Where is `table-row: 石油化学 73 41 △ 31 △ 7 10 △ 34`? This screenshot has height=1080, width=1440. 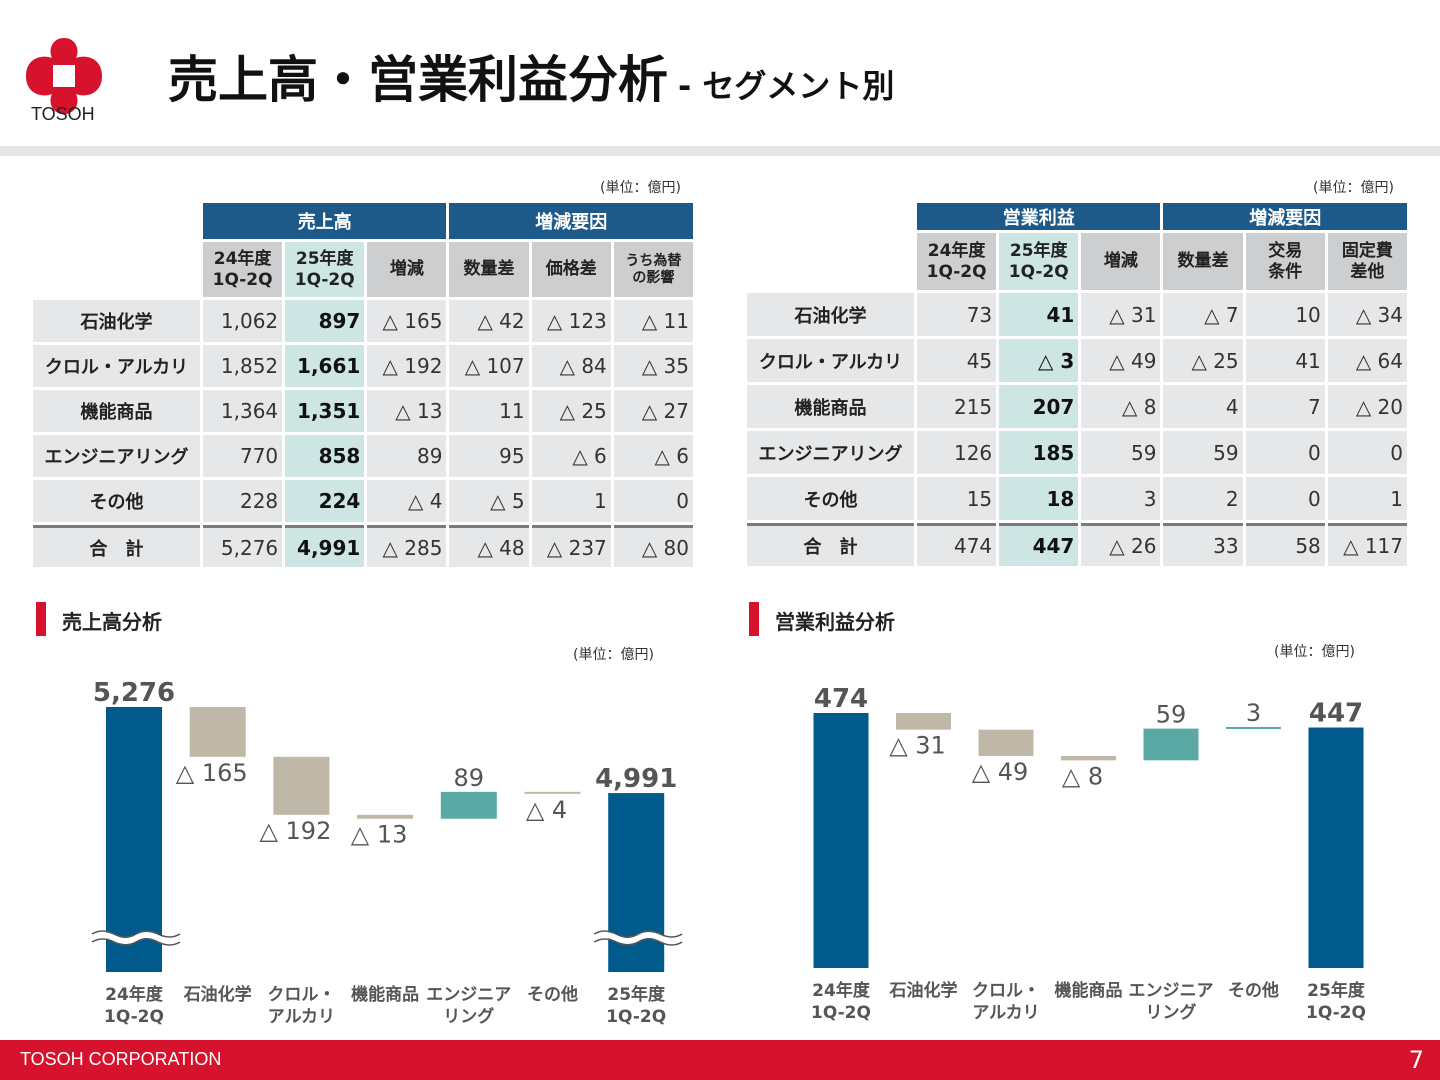 table-row: 石油化学 73 41 △ 31 △ 7 10 △ 34 is located at coordinates (1077, 314).